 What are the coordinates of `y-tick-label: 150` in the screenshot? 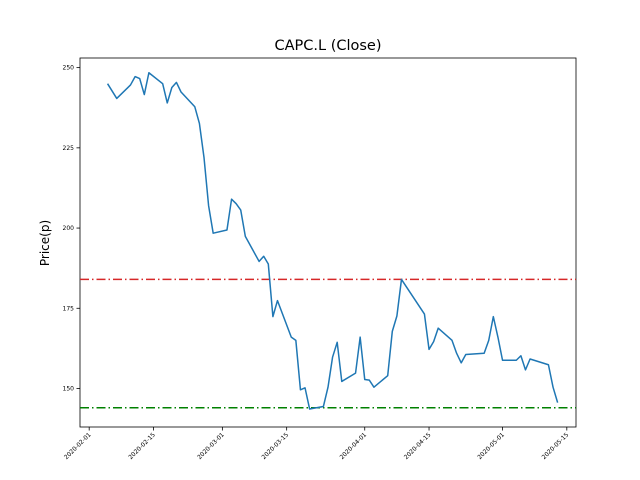 It's located at (69, 388).